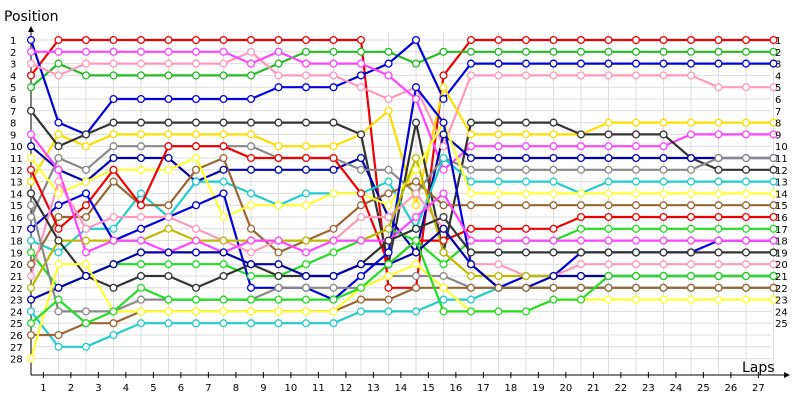 The height and width of the screenshot is (400, 800). I want to click on y-tick-label: 21, so click(16, 277).